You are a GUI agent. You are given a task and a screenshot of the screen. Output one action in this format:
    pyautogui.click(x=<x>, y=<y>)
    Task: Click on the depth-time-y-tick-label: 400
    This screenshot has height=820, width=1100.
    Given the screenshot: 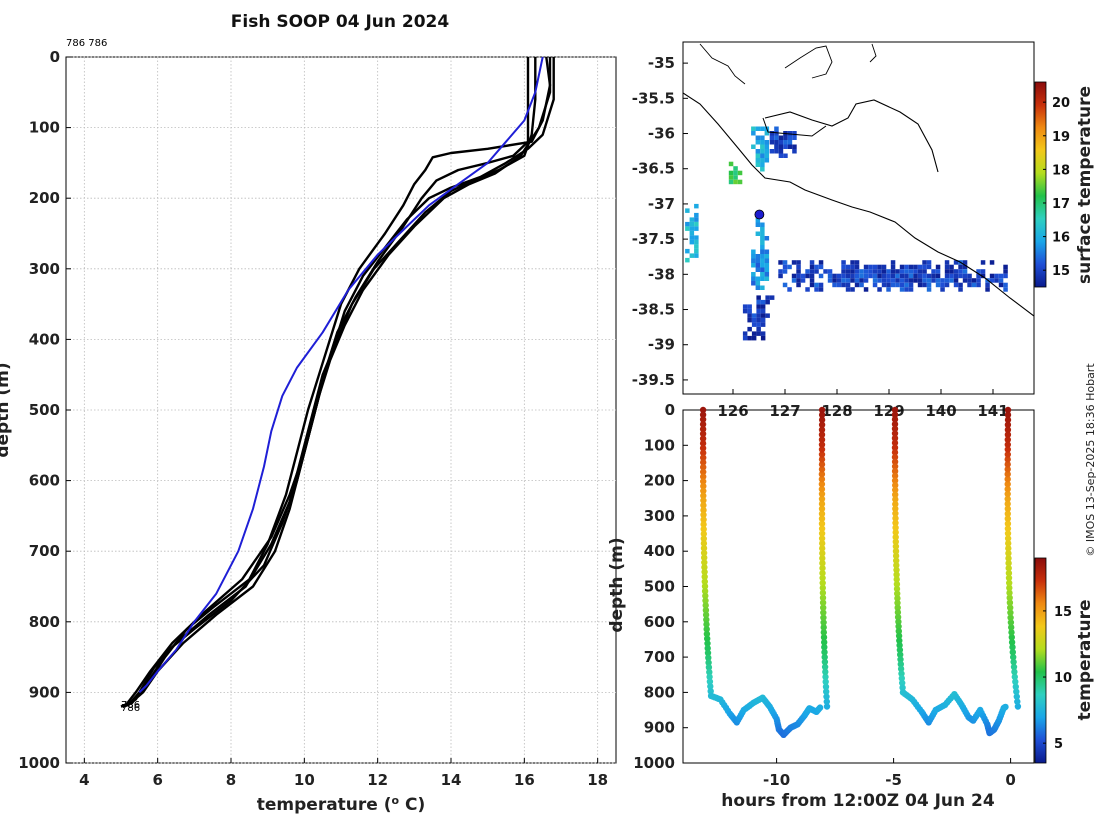 What is the action you would take?
    pyautogui.click(x=659, y=551)
    